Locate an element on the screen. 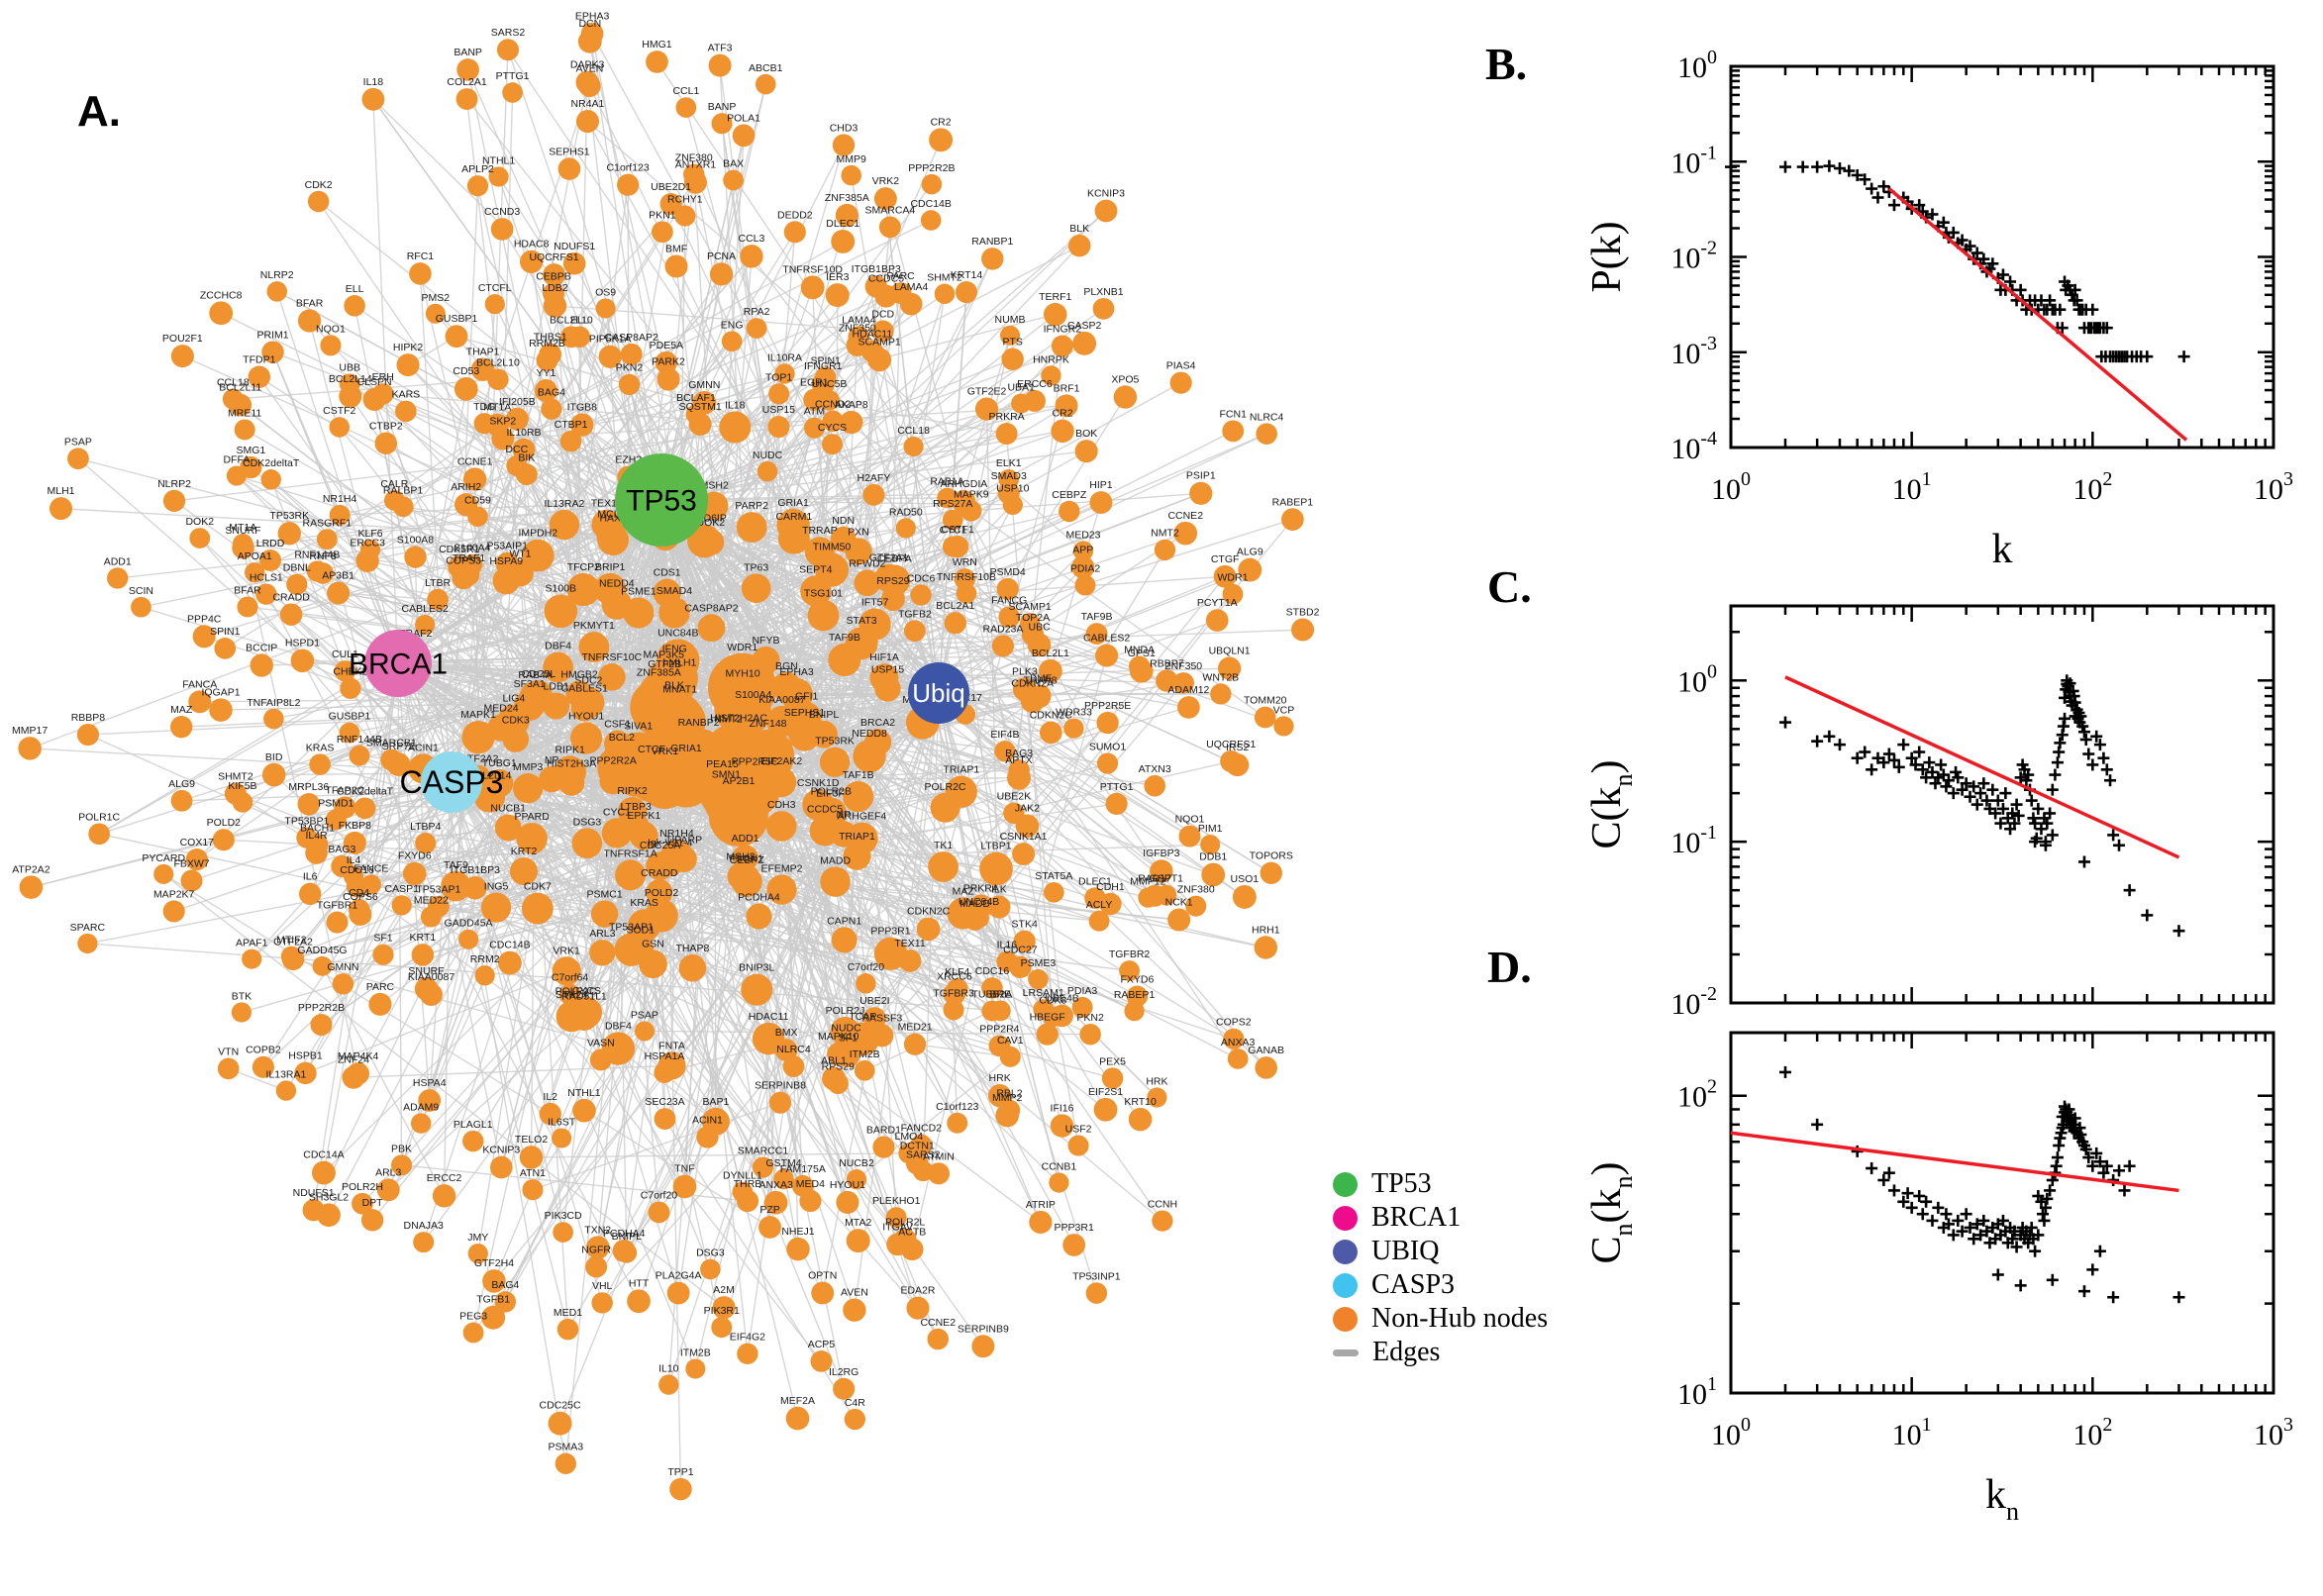 The width and height of the screenshot is (2323, 1596). legend-label: Non-Hub nodes is located at coordinates (1460, 1318).